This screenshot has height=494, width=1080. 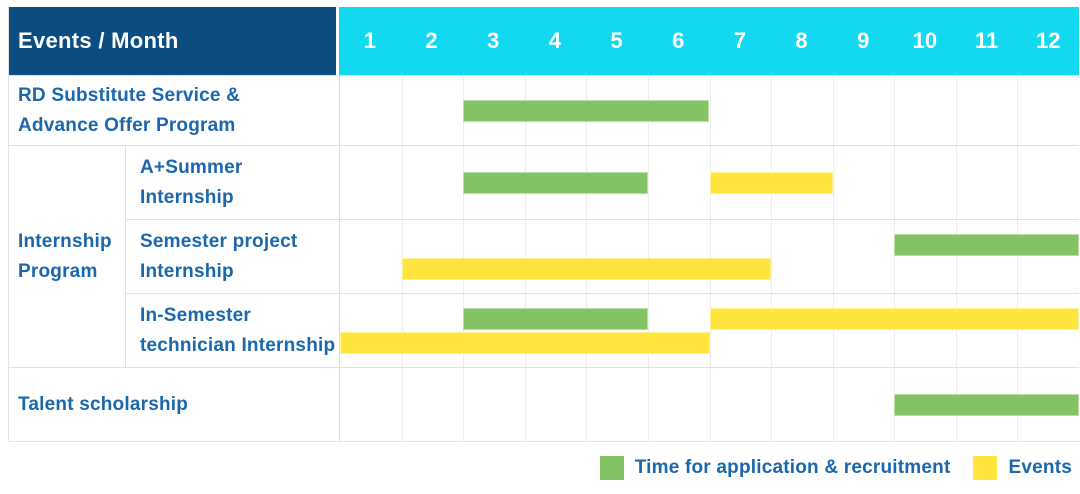 What do you see at coordinates (611, 468) in the screenshot?
I see `green-swatch-icon` at bounding box center [611, 468].